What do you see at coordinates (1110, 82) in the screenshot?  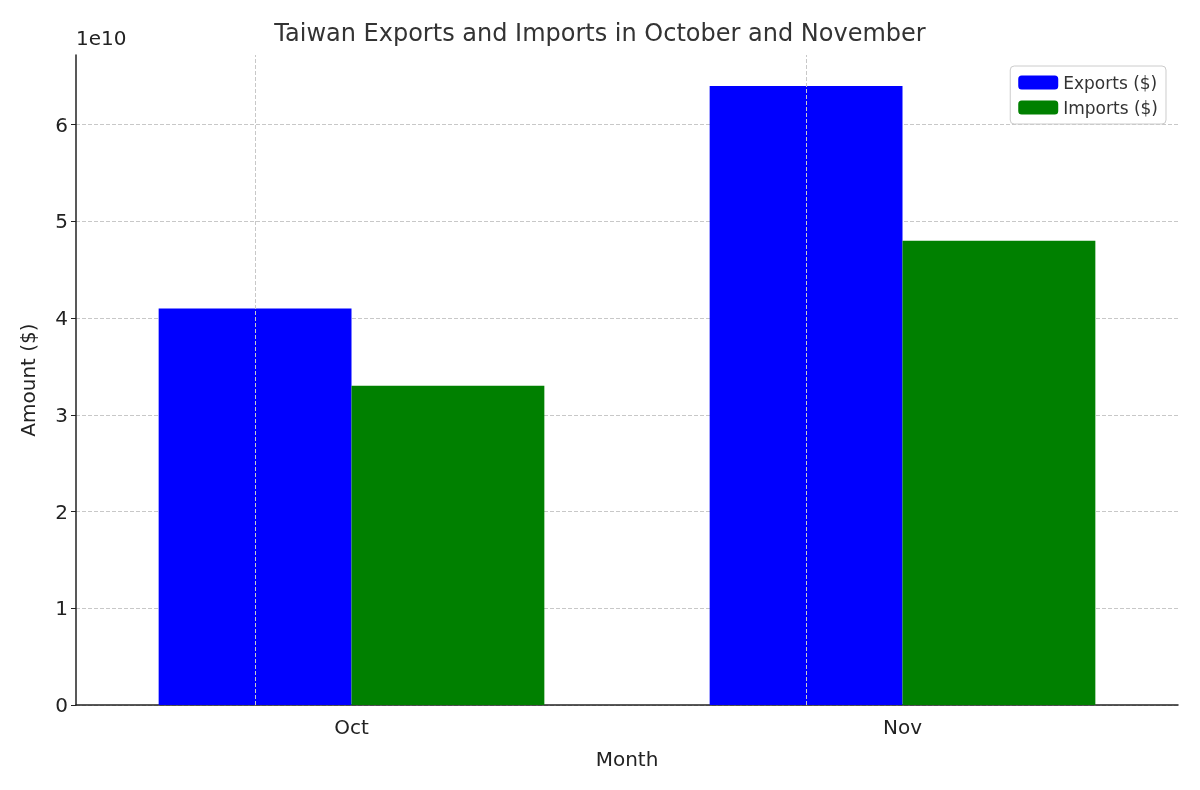 I see `legend-label: Exports ($)` at bounding box center [1110, 82].